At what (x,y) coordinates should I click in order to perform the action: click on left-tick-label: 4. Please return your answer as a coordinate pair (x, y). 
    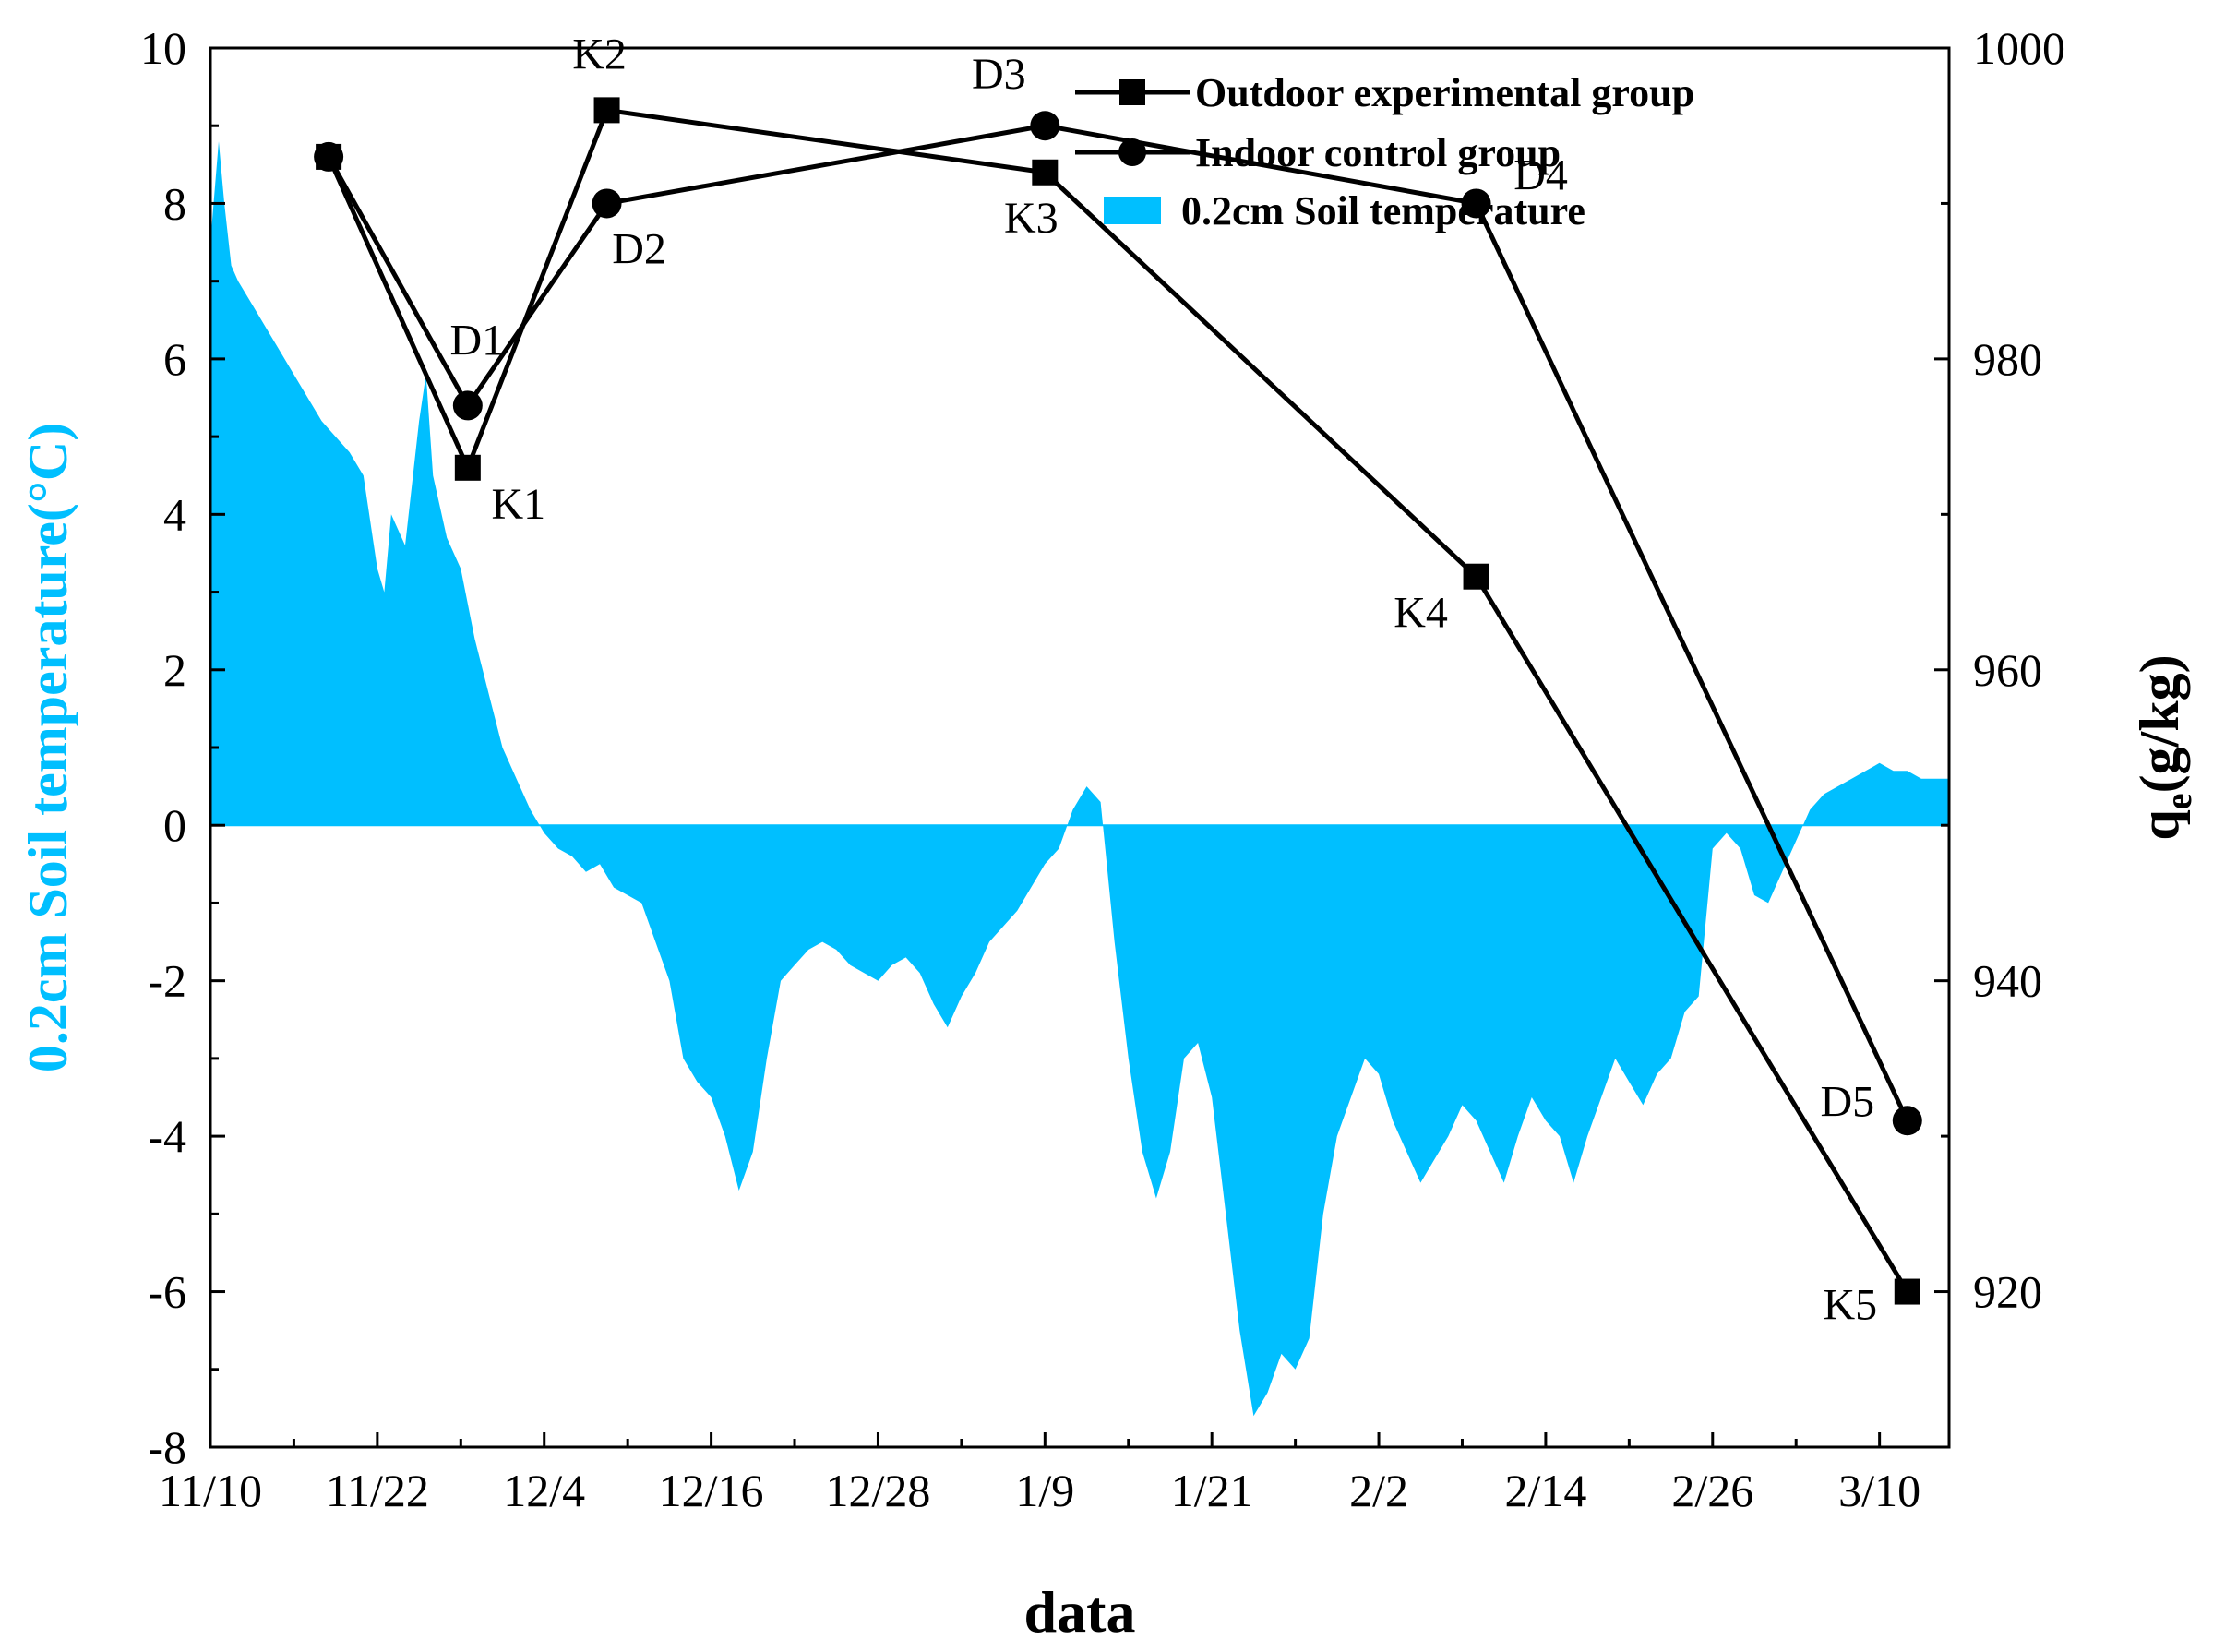
    Looking at the image, I should click on (174, 514).